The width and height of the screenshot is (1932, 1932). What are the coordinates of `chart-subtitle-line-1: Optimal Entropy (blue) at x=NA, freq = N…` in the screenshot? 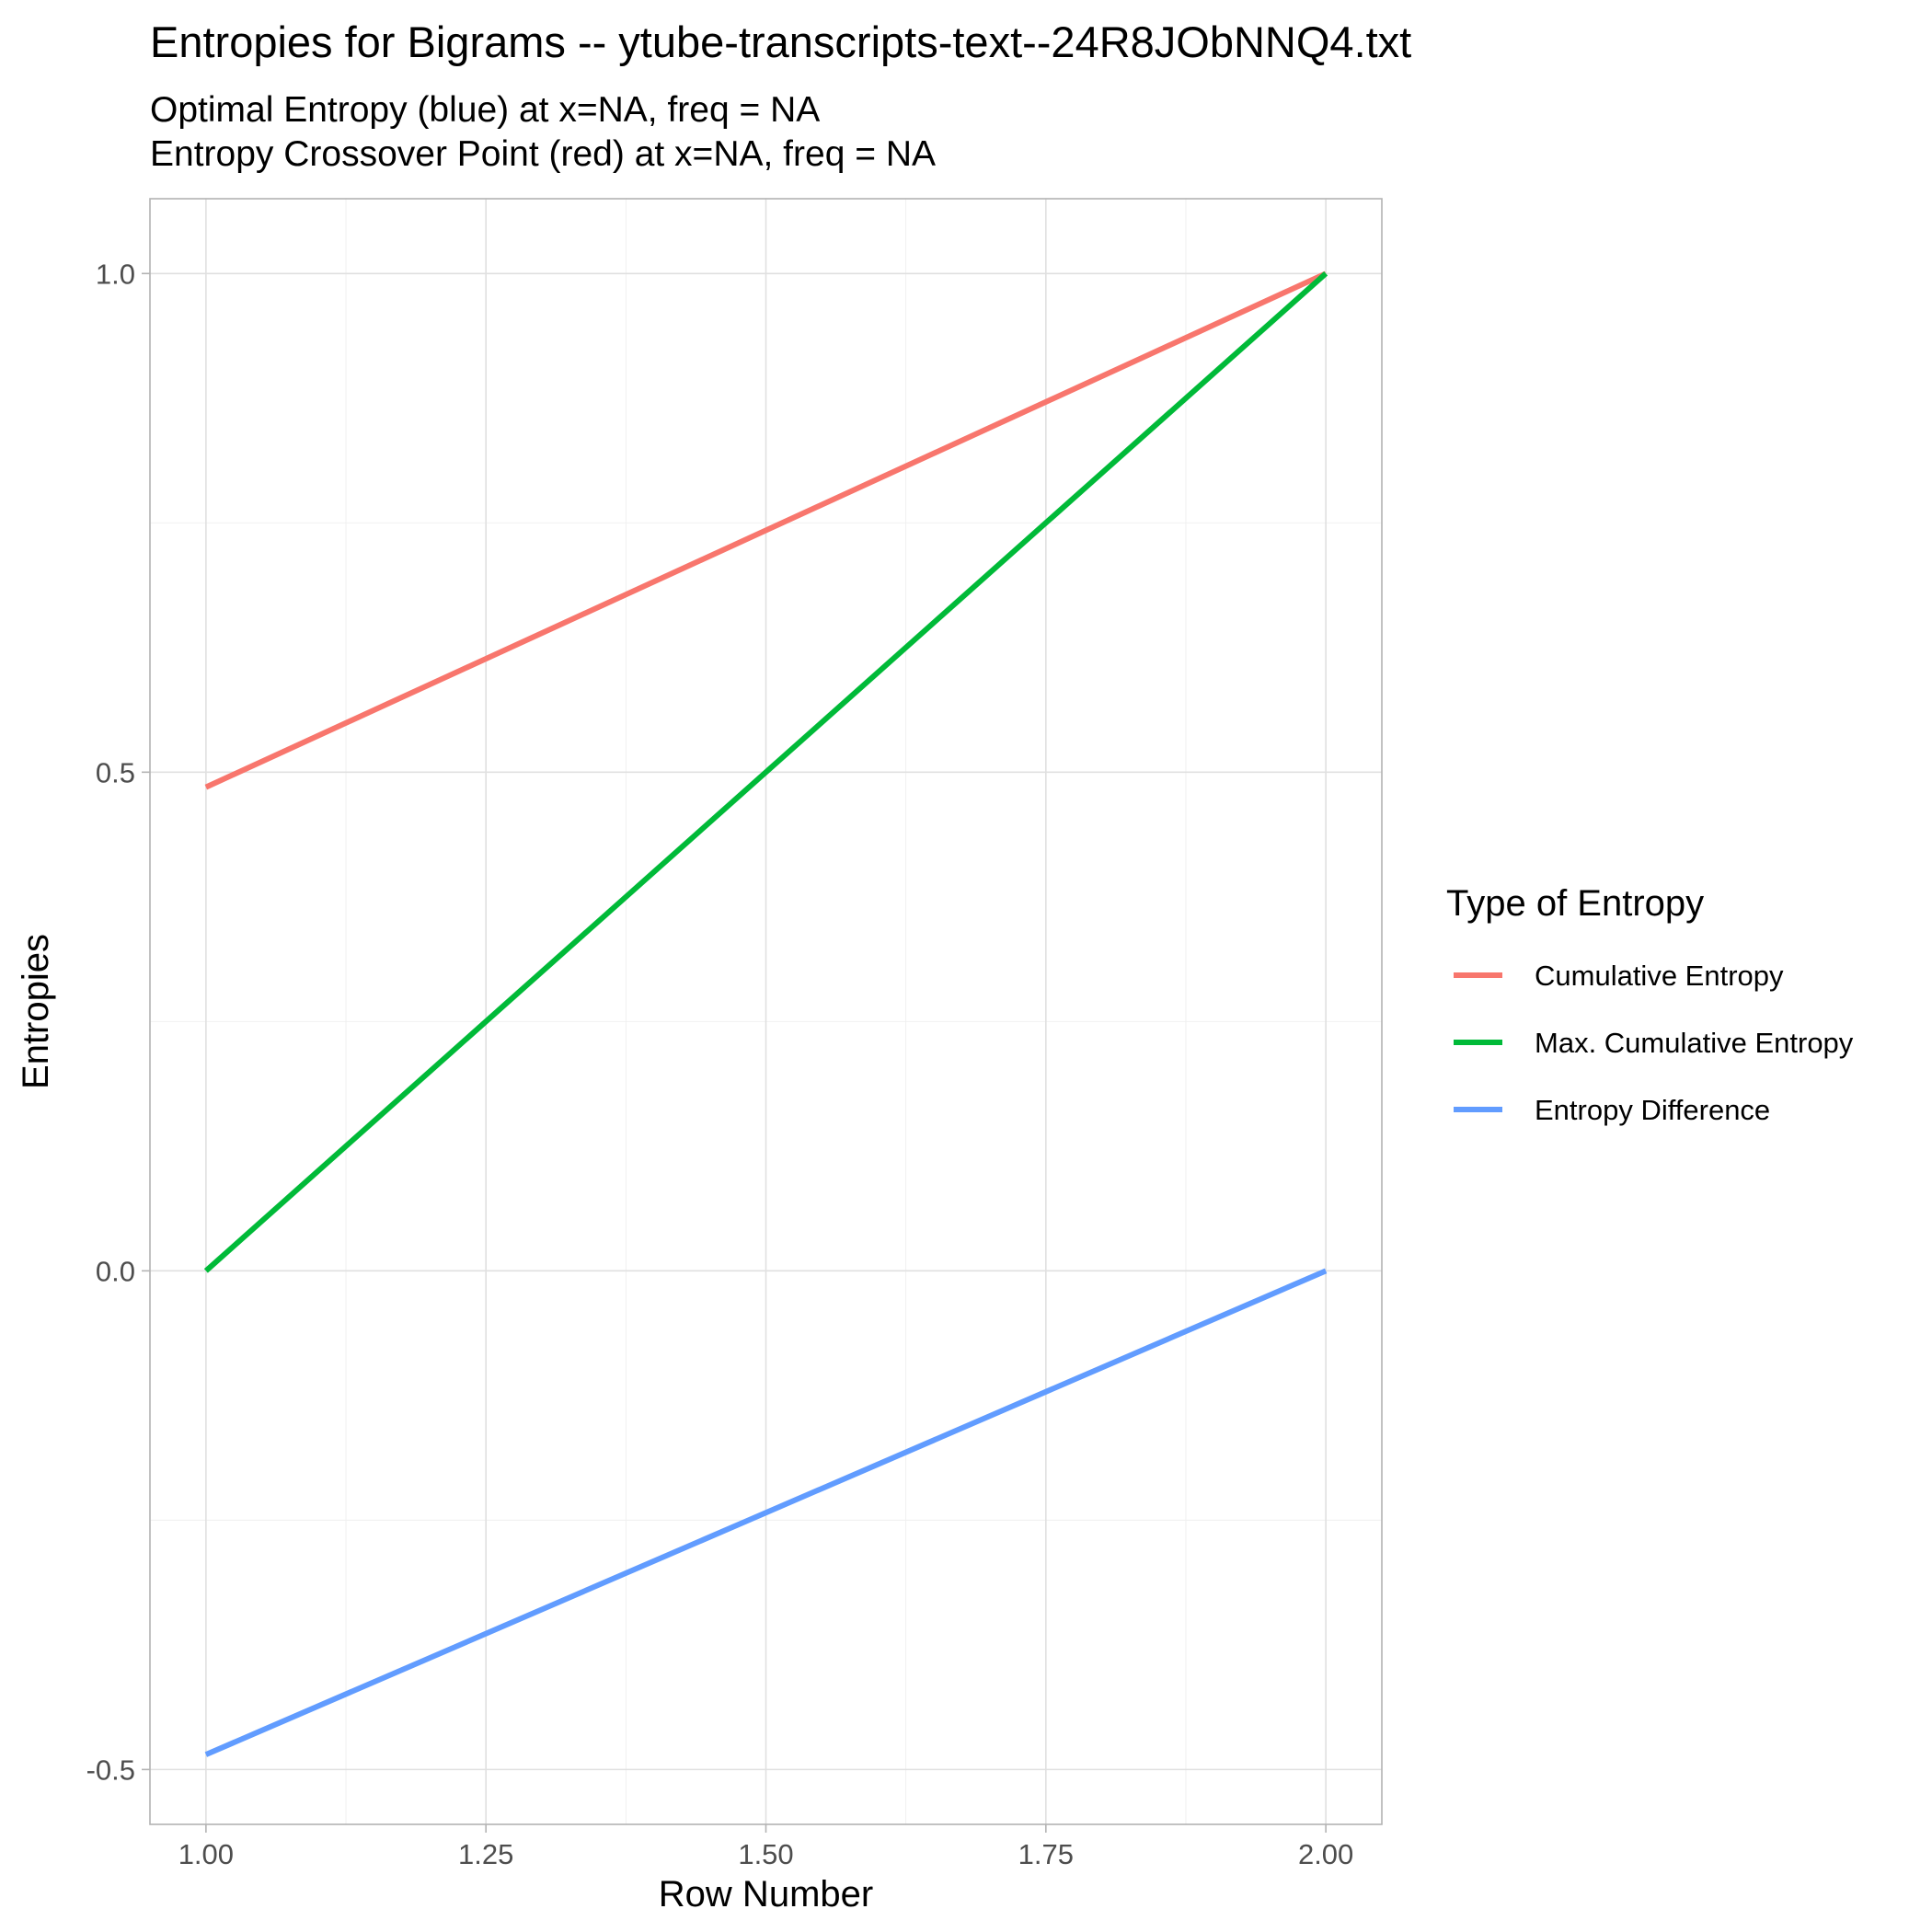 It's located at (485, 110).